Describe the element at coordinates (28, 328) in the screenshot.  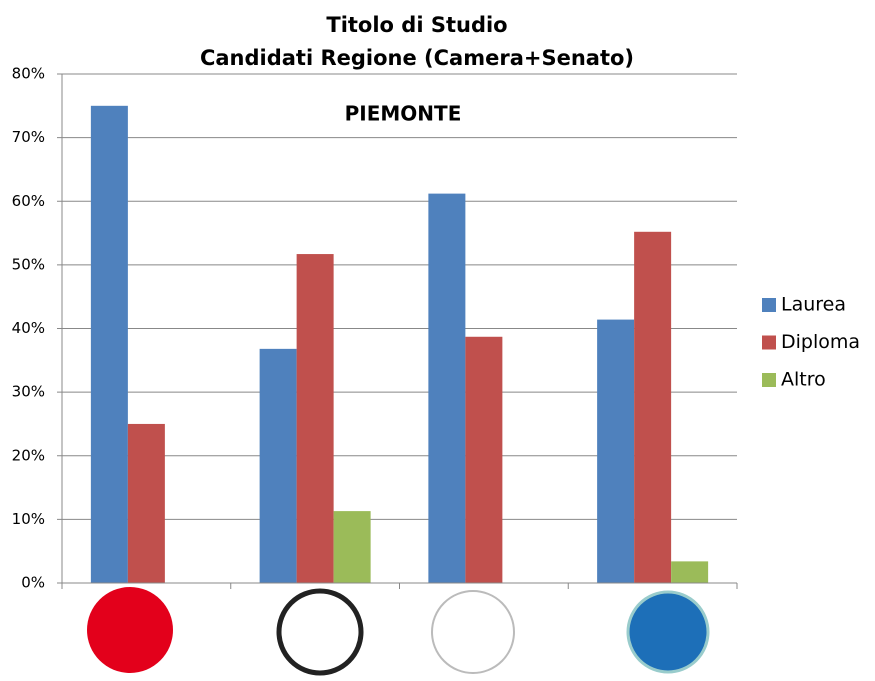
I see `y-tick-label: 40%` at that location.